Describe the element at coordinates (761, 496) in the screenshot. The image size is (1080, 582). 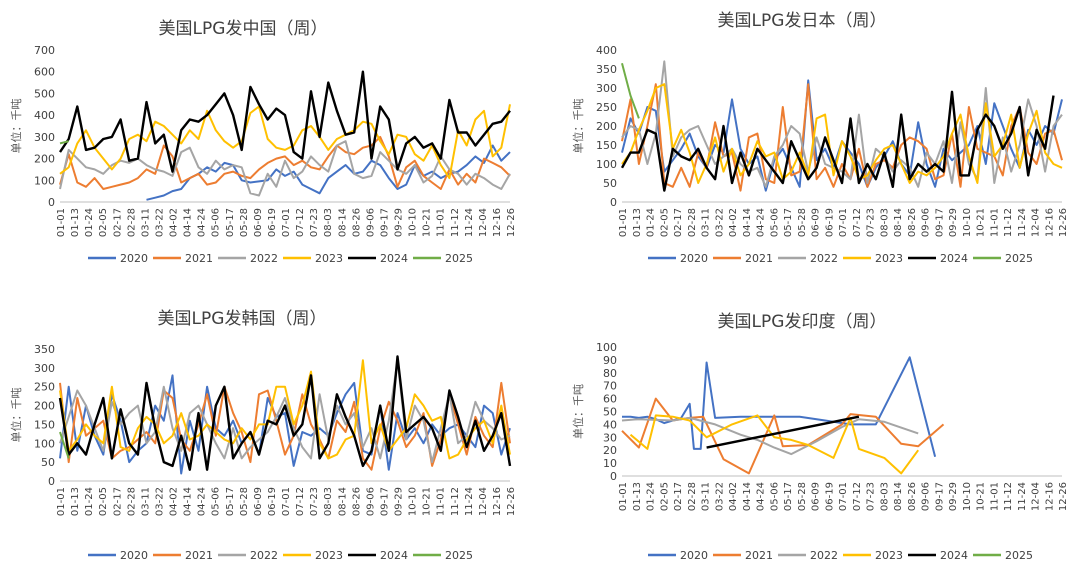
I see `x-tick-label: 04-24` at that location.